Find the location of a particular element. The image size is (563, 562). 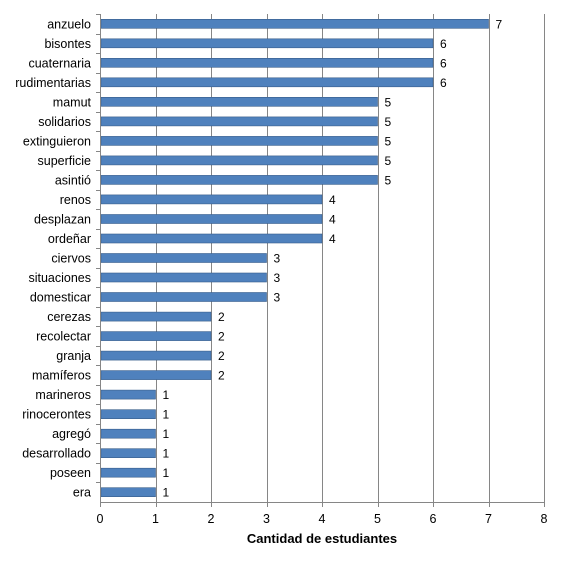

category-label: marineros is located at coordinates (63, 395).